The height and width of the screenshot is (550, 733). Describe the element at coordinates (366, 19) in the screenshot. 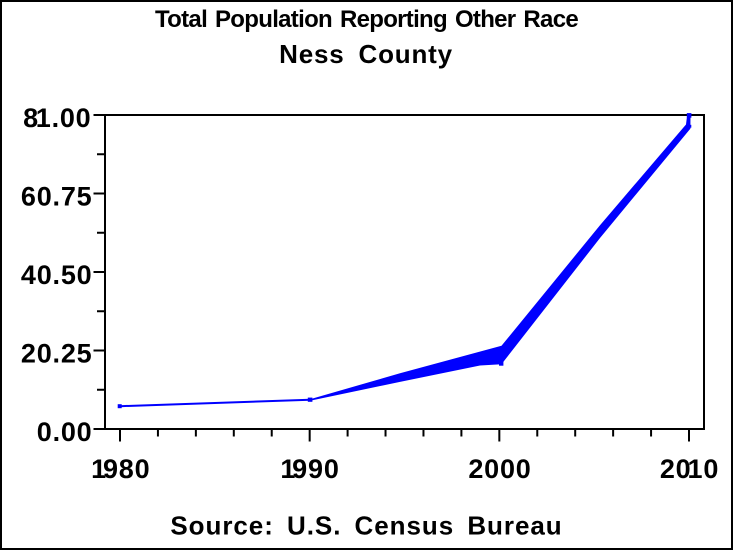

I see `svg-text:Total Population Reporting Oth: Total Population Reporting Other Race` at that location.